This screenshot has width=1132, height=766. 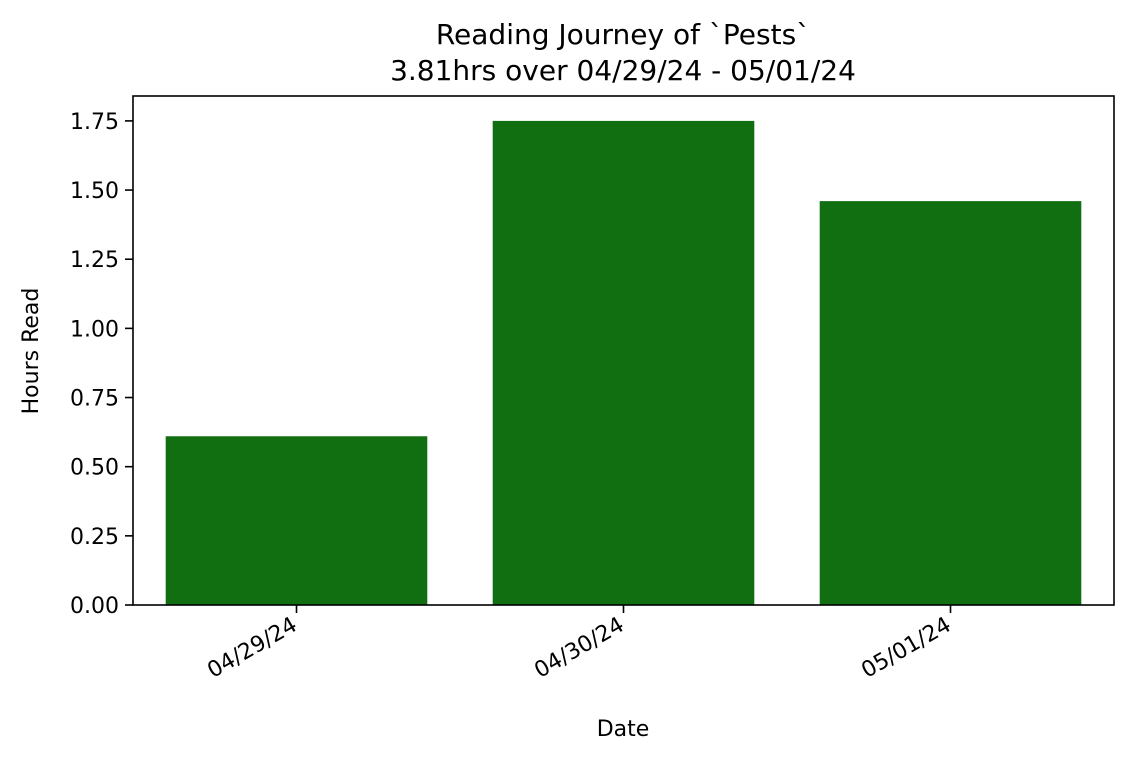 I want to click on y-tick-label: 1.00, so click(x=94, y=329).